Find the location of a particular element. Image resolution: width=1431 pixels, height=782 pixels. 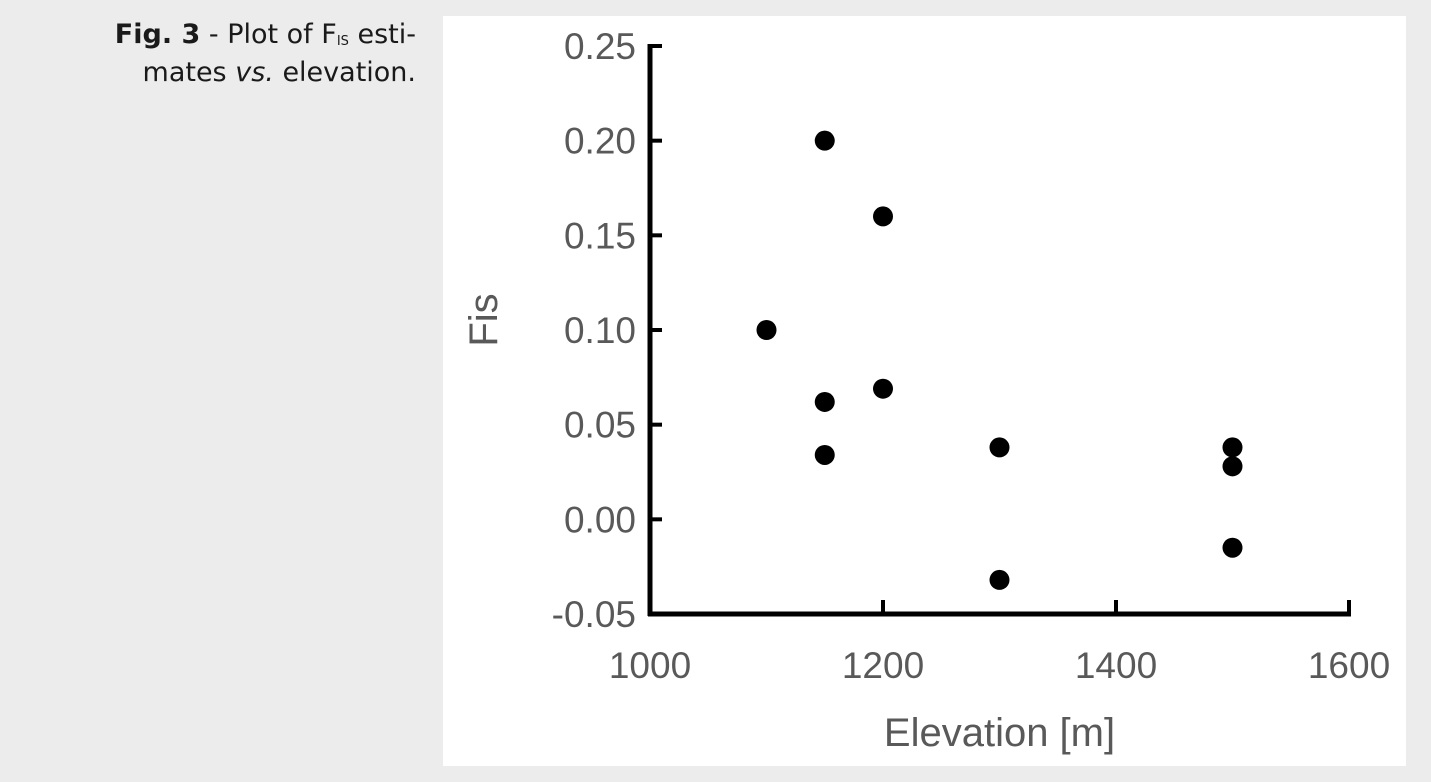

caption-text-2: esti- is located at coordinates (382, 34).